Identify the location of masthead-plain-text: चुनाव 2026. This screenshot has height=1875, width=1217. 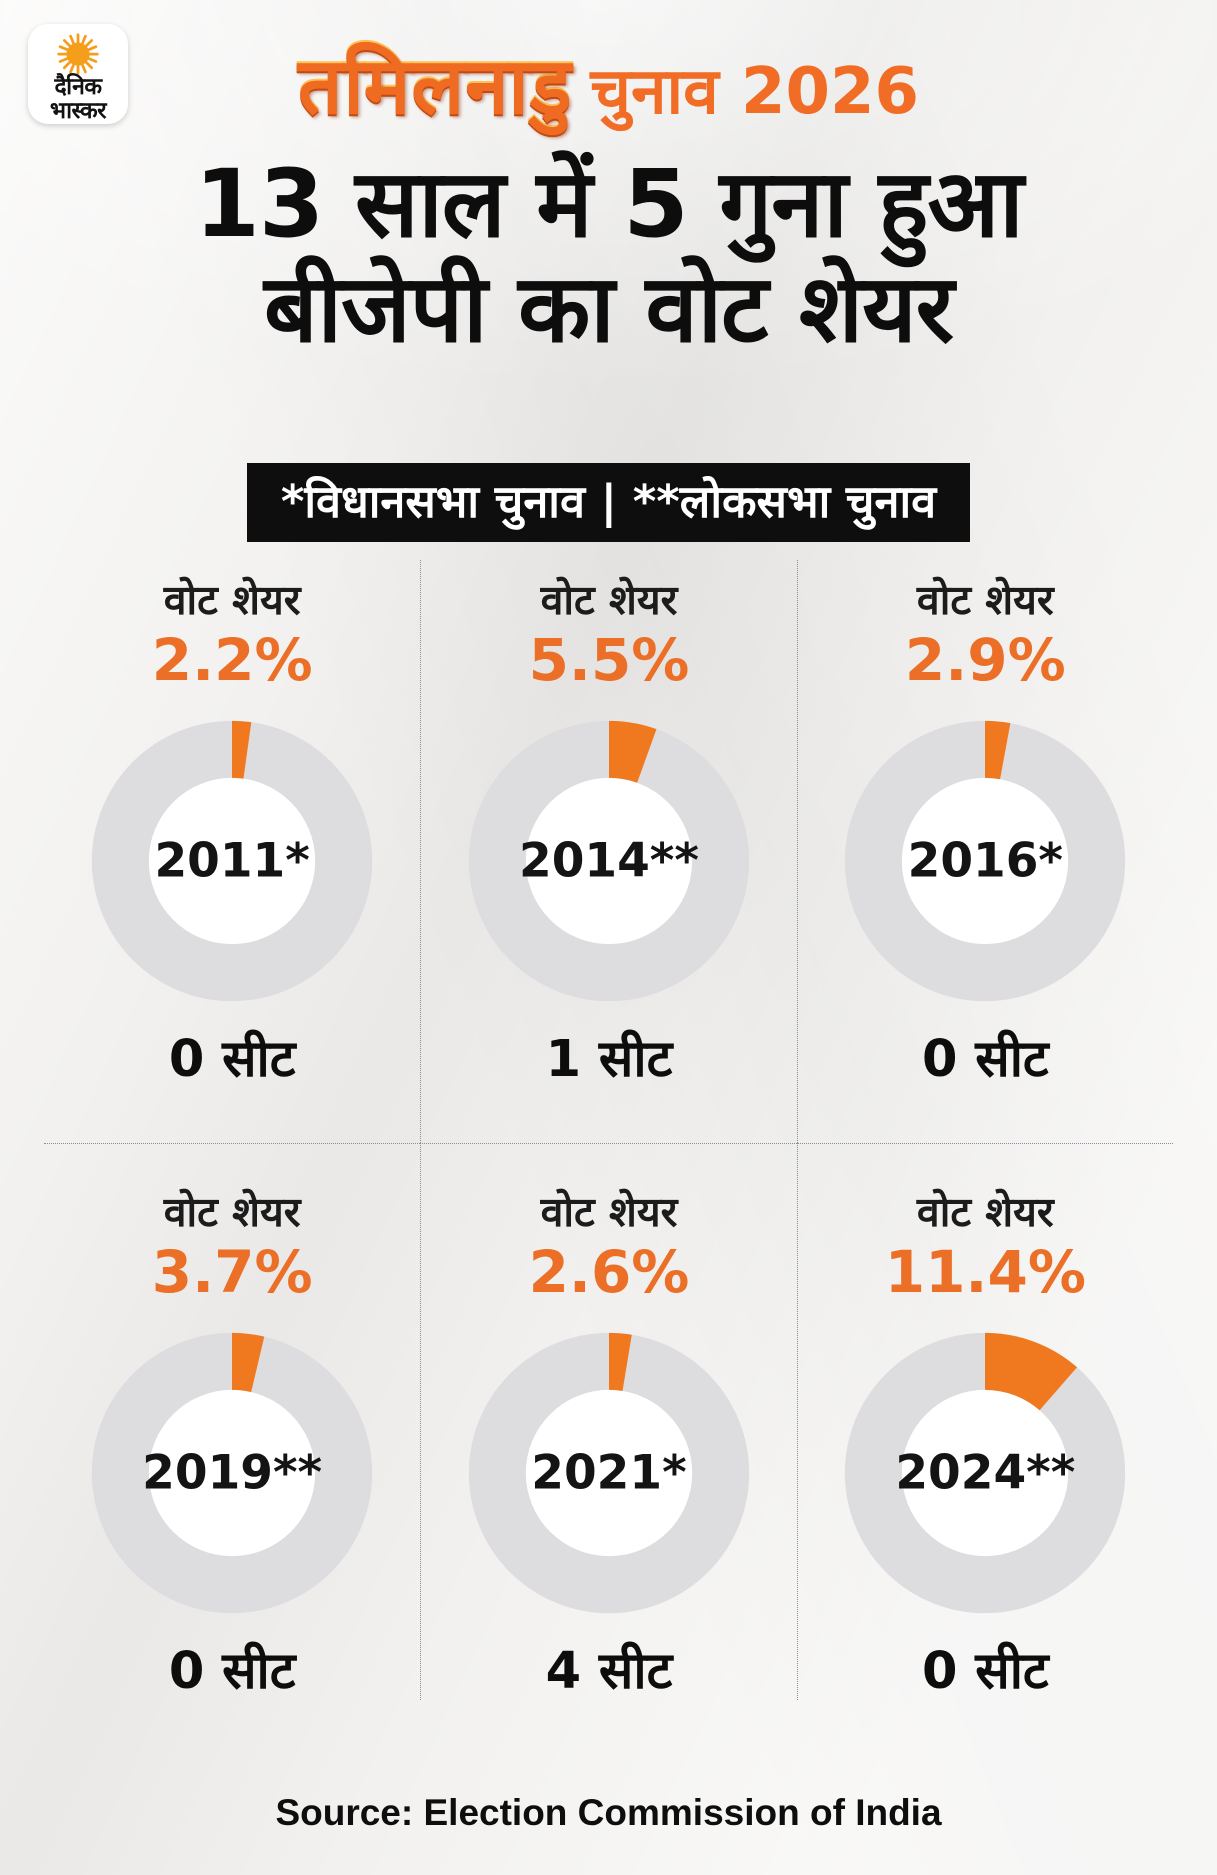
(755, 92).